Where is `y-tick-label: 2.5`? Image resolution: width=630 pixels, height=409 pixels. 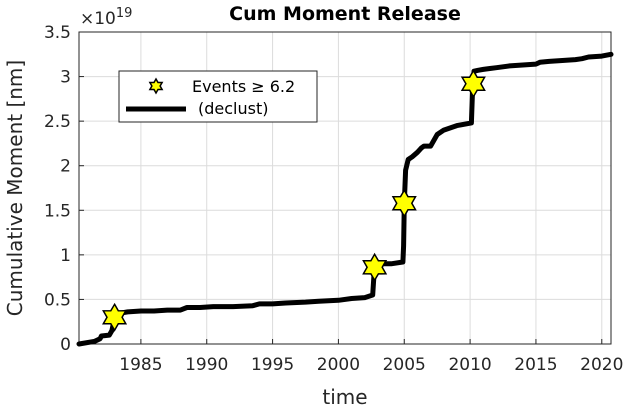
y-tick-label: 2.5 is located at coordinates (57, 122).